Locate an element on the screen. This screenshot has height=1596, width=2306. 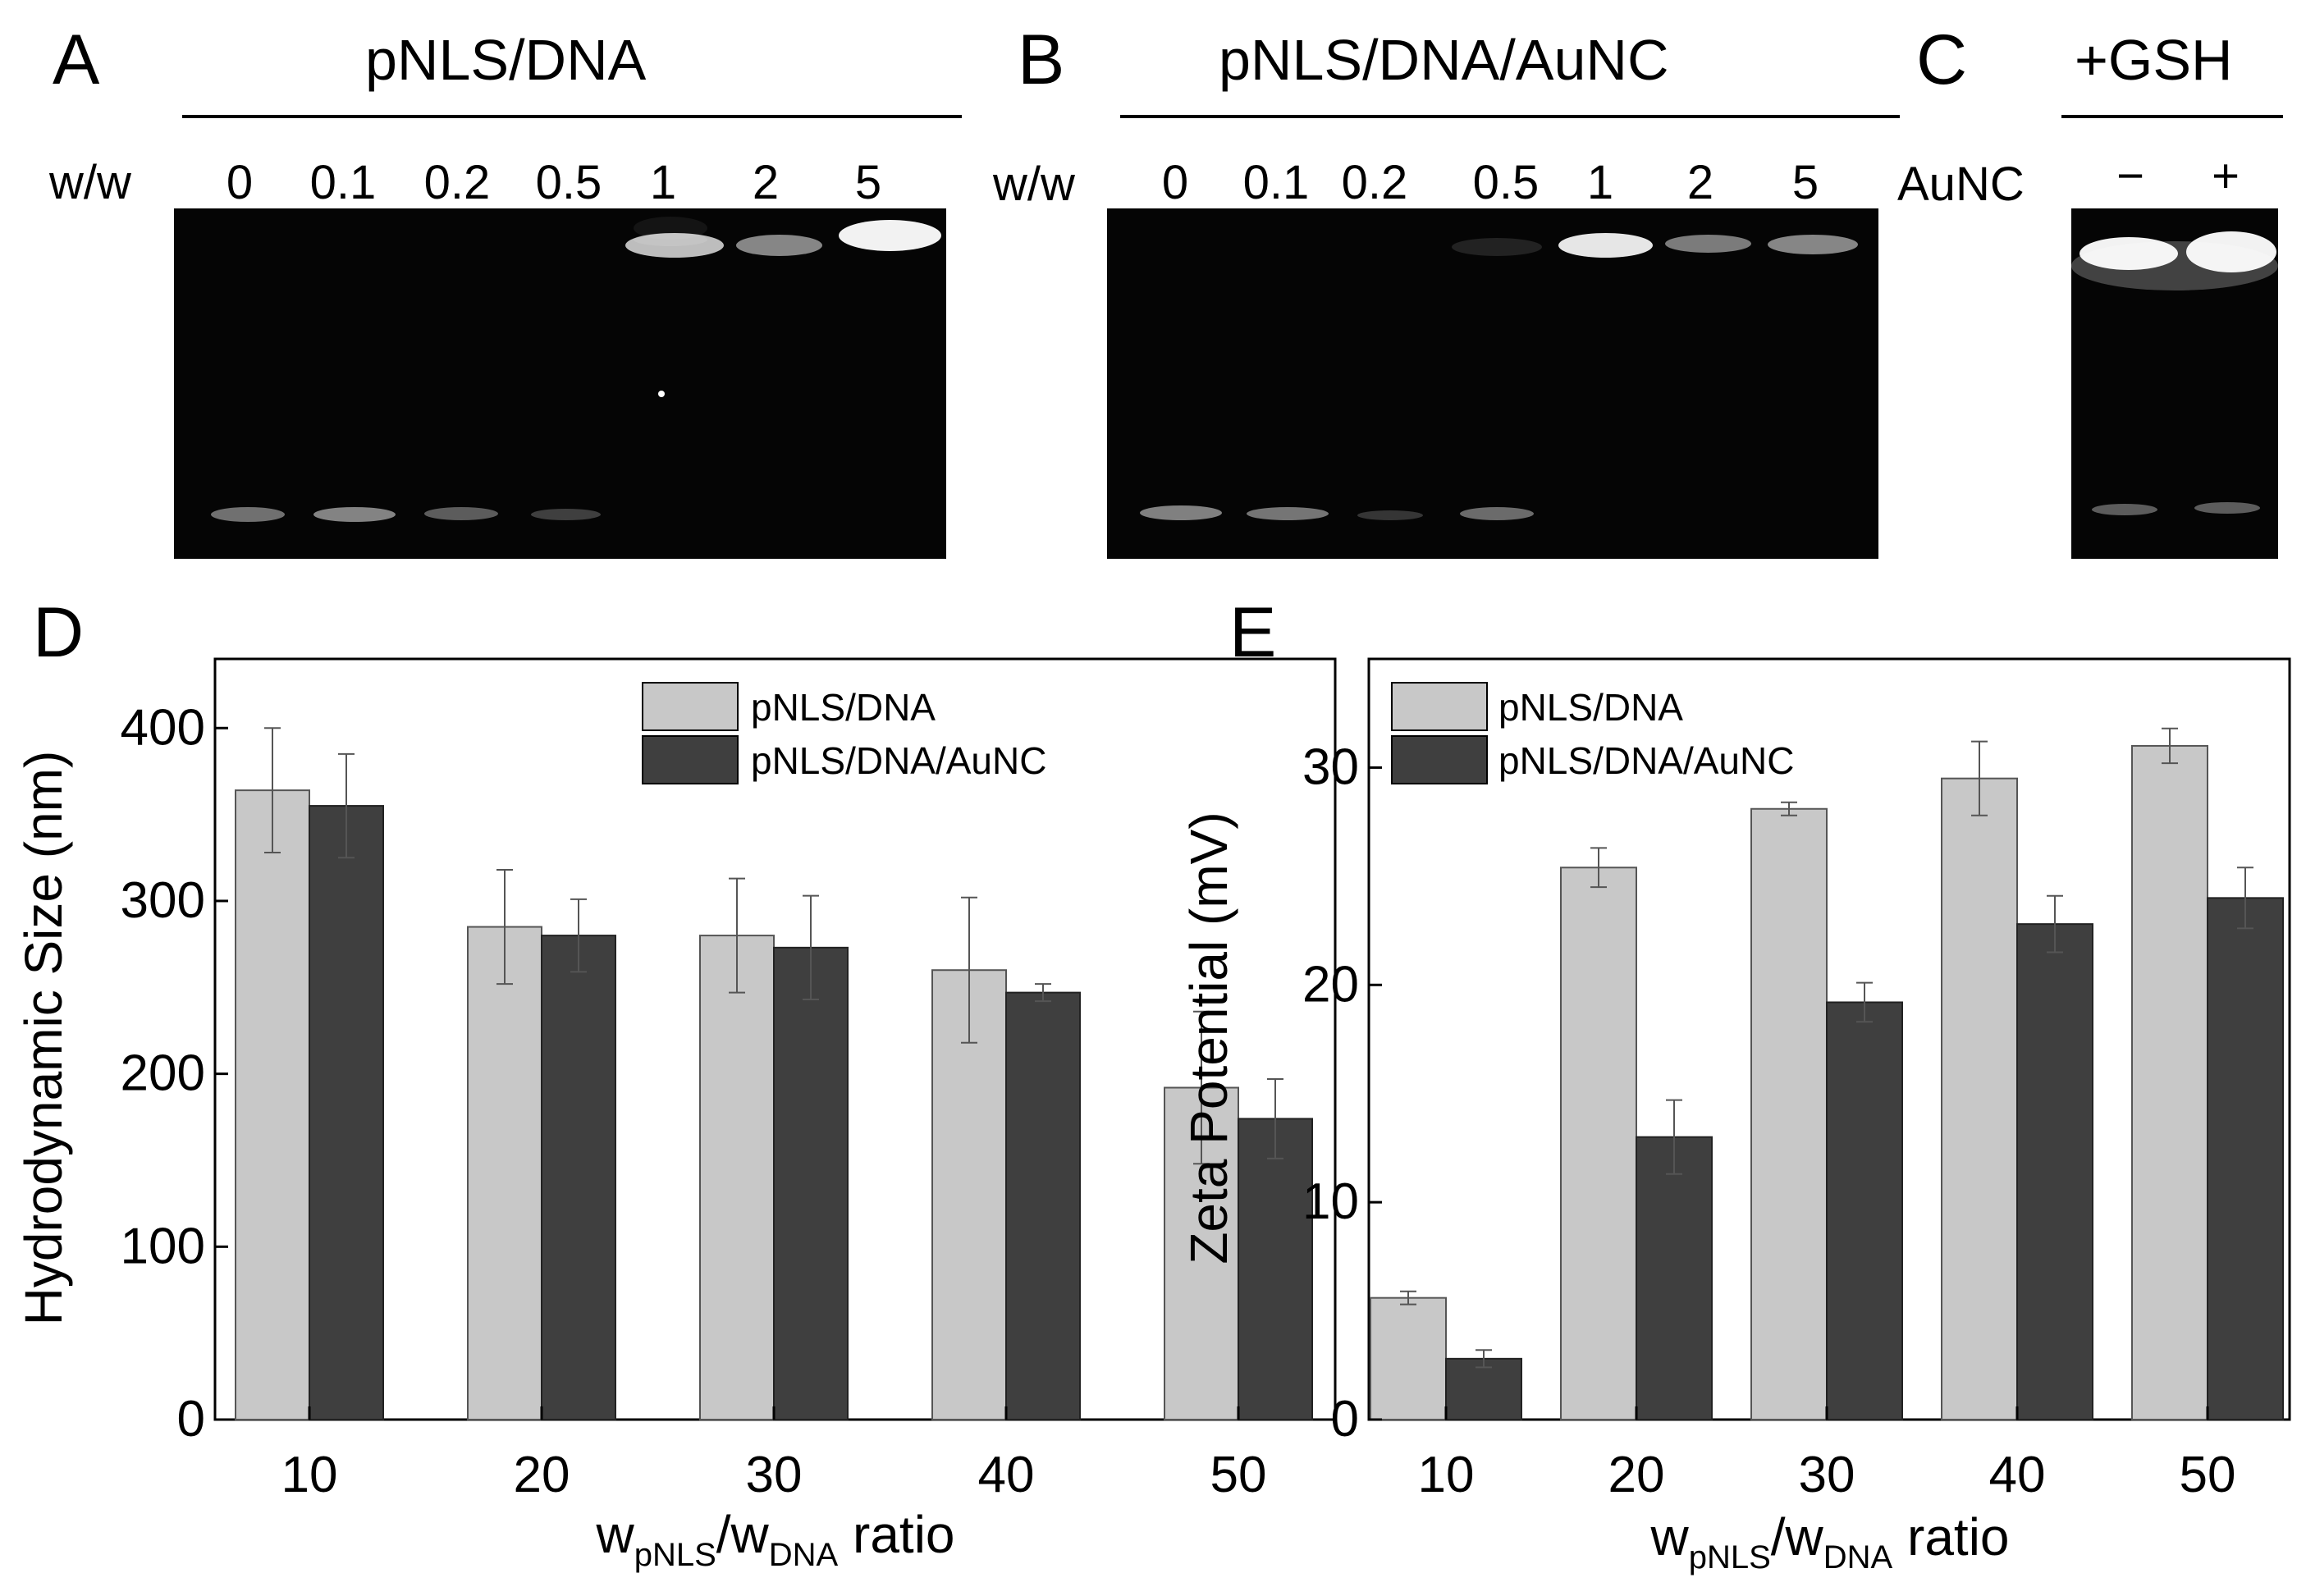
y-tick-label: 10 is located at coordinates (1331, 1201).